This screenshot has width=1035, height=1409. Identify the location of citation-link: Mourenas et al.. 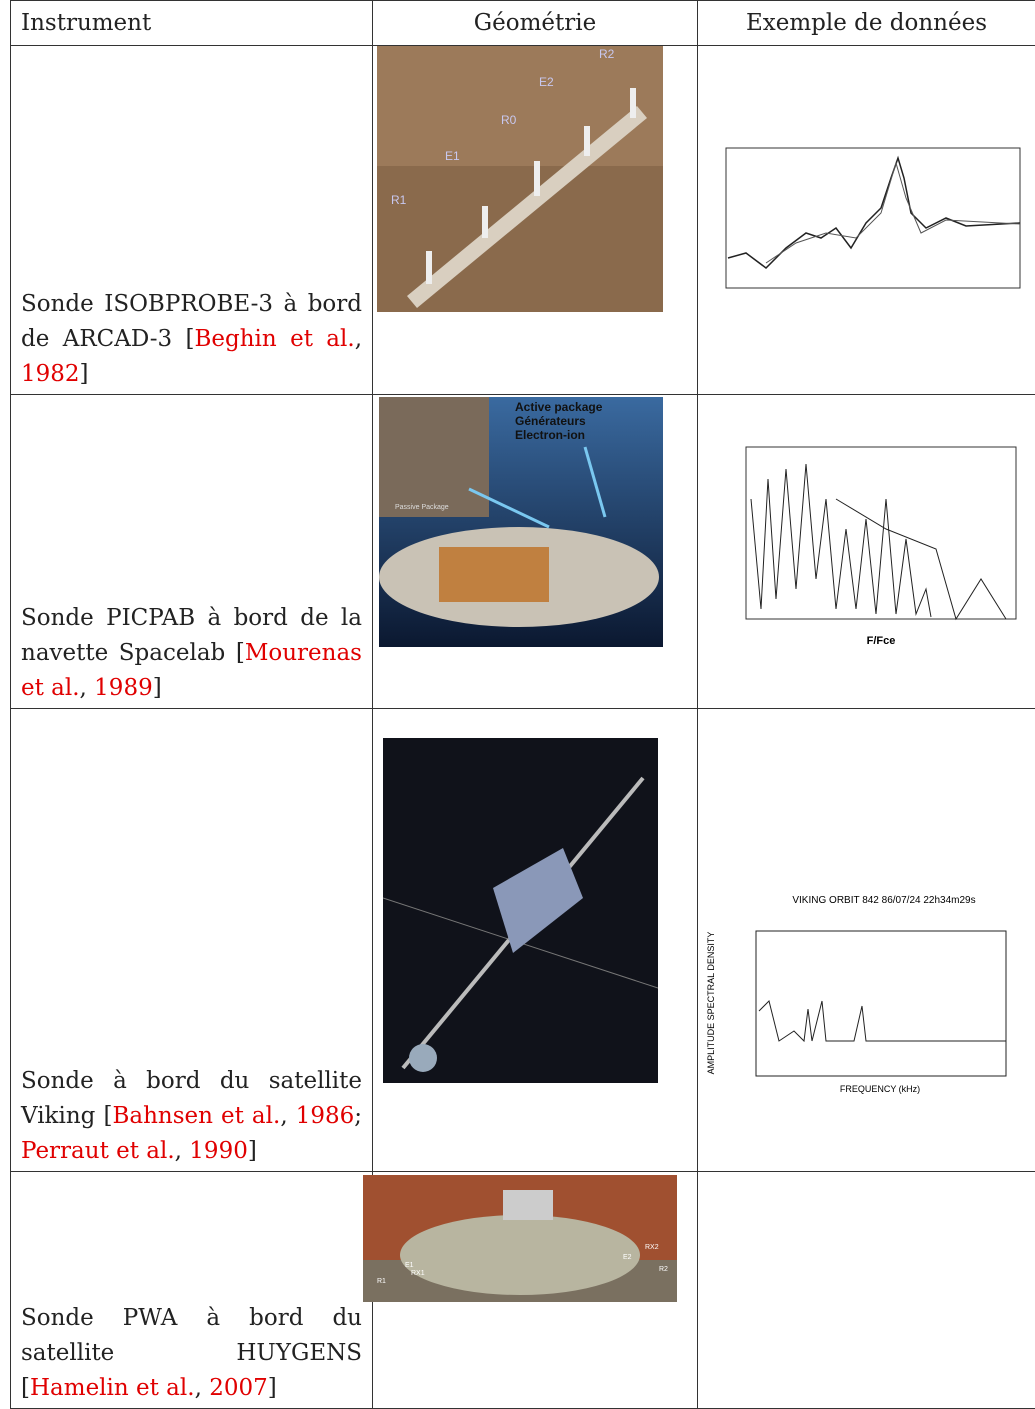
(191, 670).